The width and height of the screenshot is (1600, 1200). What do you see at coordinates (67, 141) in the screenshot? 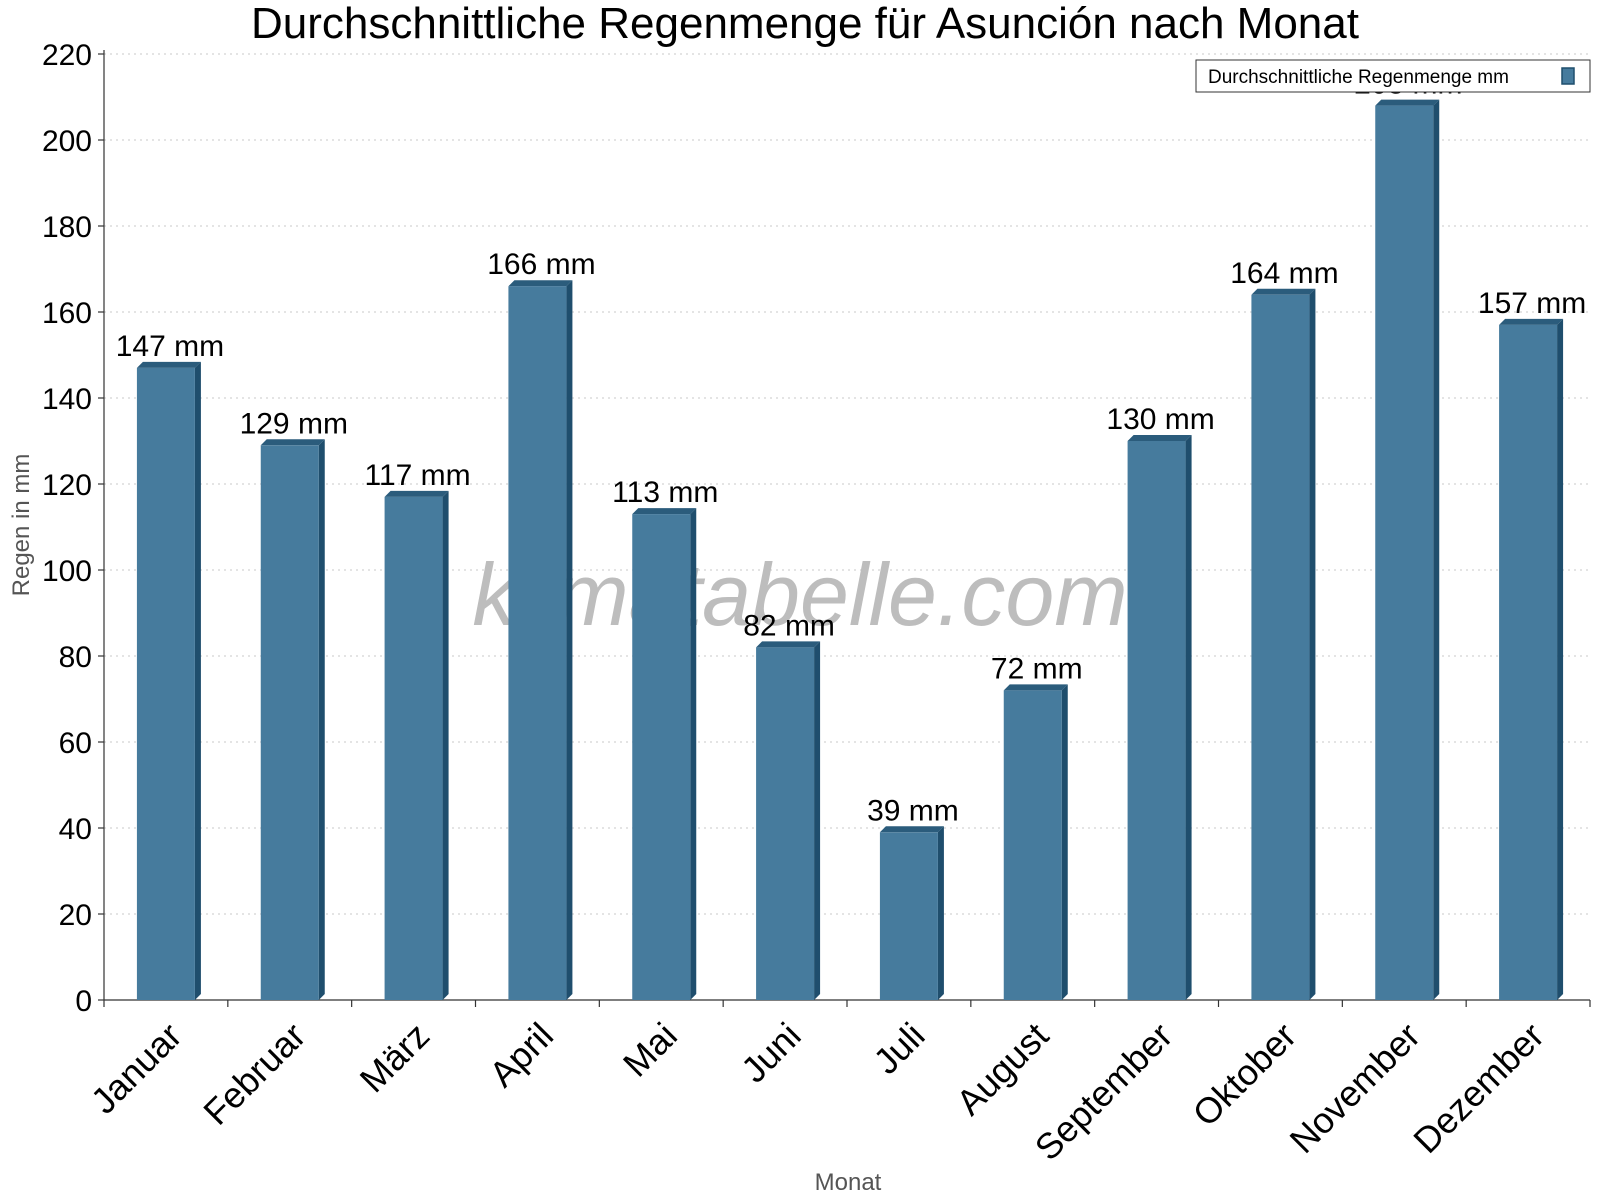
I see `y-tick-label: 200` at bounding box center [67, 141].